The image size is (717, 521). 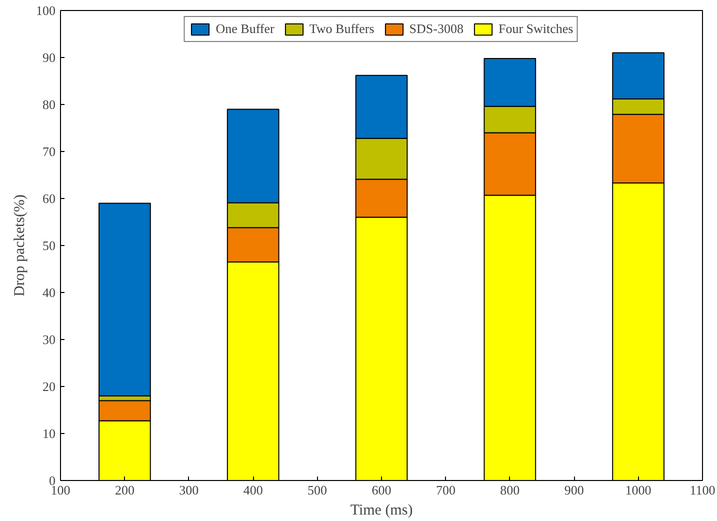 I want to click on y-tick-label: 90, so click(x=49, y=57).